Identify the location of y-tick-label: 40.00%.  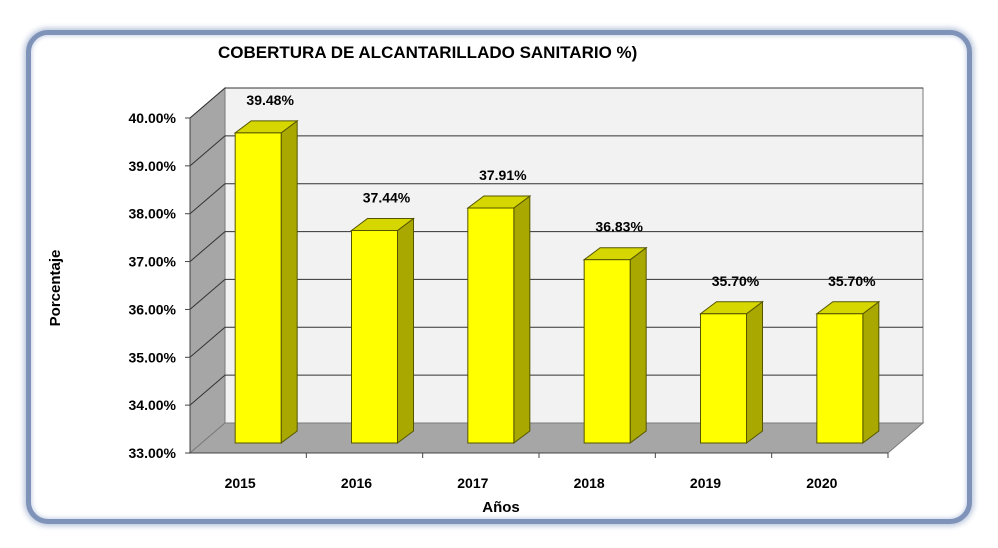
(153, 118).